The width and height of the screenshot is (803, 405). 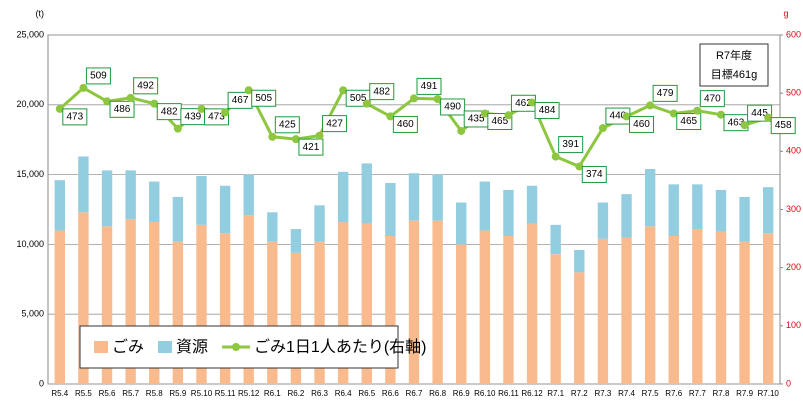 I want to click on data-label: 462, so click(x=523, y=103).